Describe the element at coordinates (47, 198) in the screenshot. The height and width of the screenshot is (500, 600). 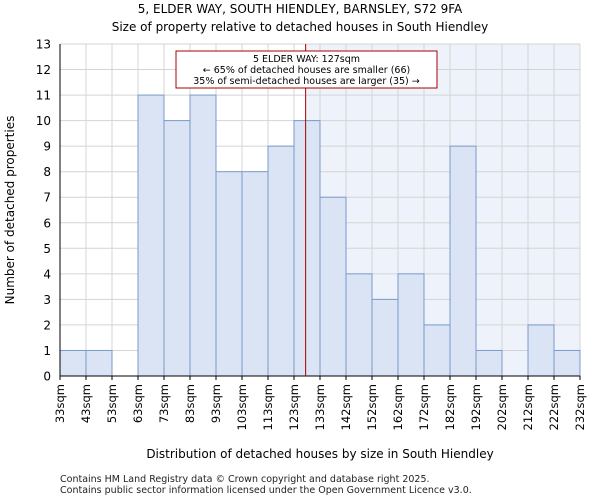
I see `y-tick-label: 7` at that location.